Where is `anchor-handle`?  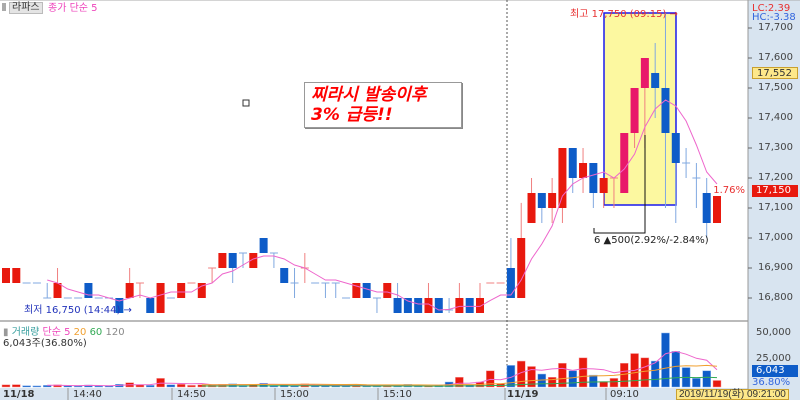
anchor-handle is located at coordinates (246, 103).